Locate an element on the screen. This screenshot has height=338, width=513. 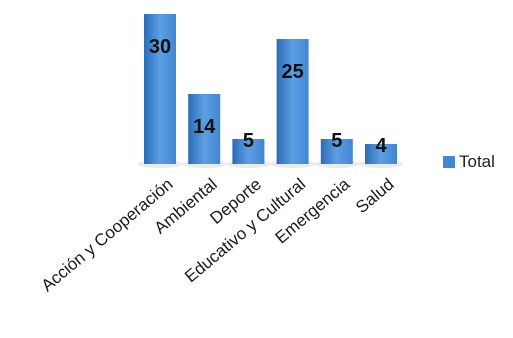
value-label-5: 4 is located at coordinates (381, 146).